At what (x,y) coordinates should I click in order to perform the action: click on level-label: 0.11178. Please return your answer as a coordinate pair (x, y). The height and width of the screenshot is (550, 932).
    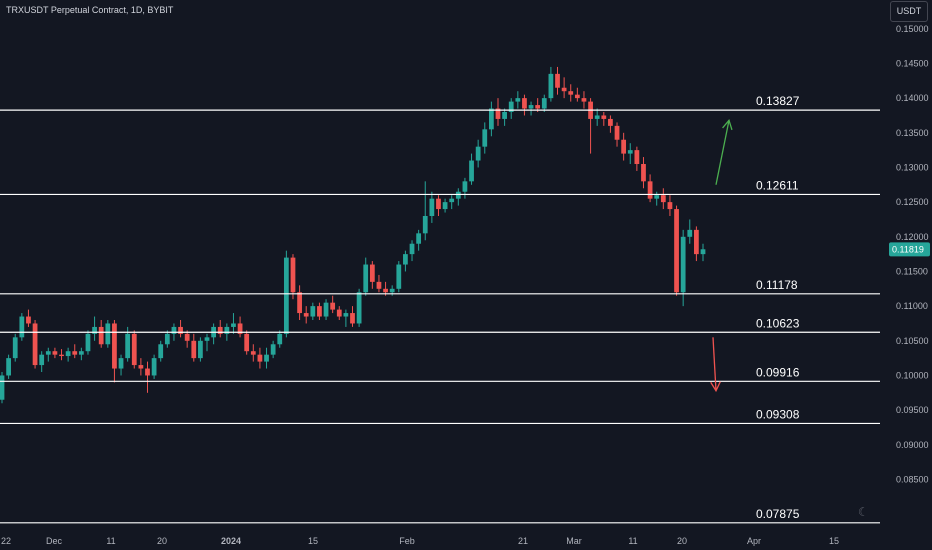
    Looking at the image, I should click on (777, 285).